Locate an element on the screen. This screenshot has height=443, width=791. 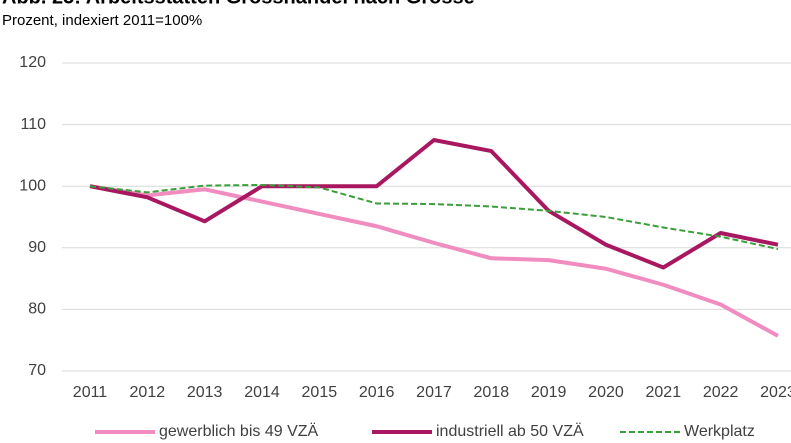
y-tick-label: 100 is located at coordinates (32, 185).